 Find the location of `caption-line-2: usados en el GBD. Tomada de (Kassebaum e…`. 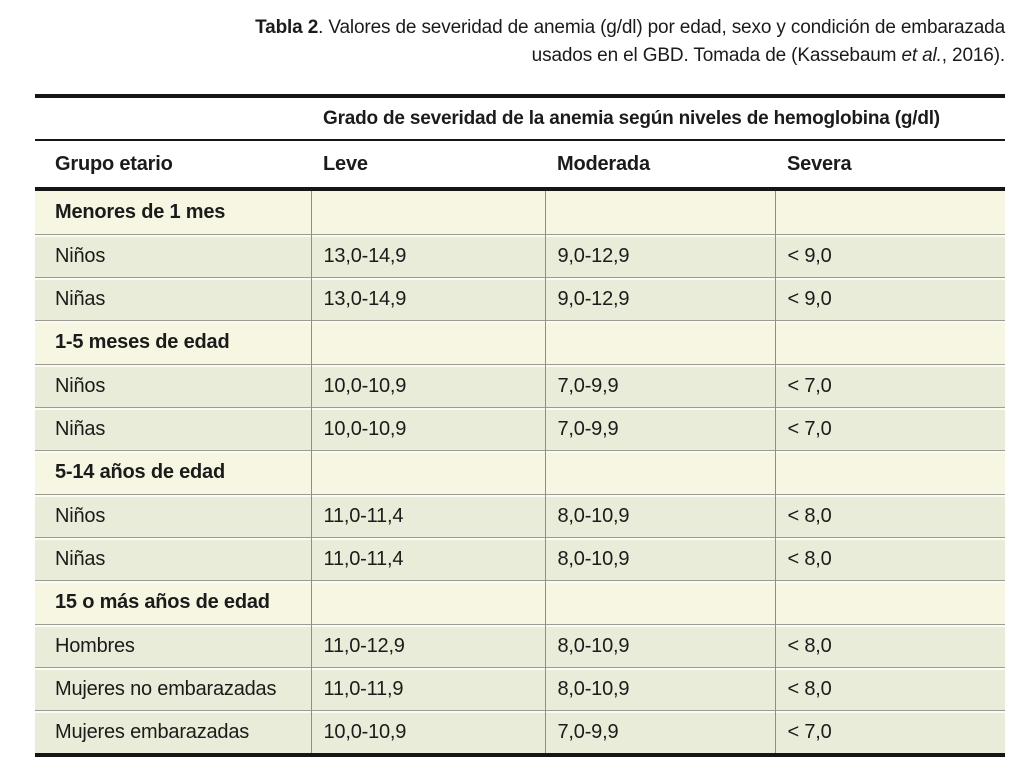

caption-line-2: usados en el GBD. Tomada de (Kassebaum e… is located at coordinates (520, 56).